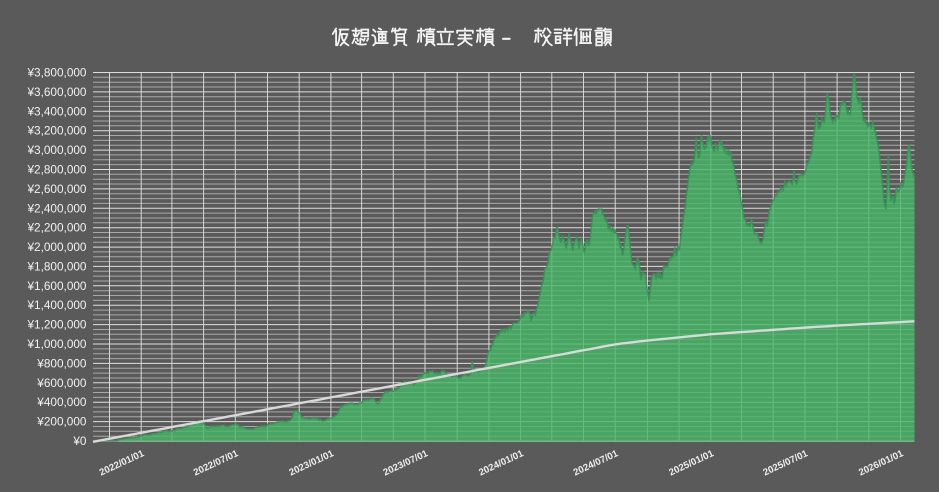 The width and height of the screenshot is (939, 492). I want to click on svg-text: ¥1,000,000, so click(56, 344).